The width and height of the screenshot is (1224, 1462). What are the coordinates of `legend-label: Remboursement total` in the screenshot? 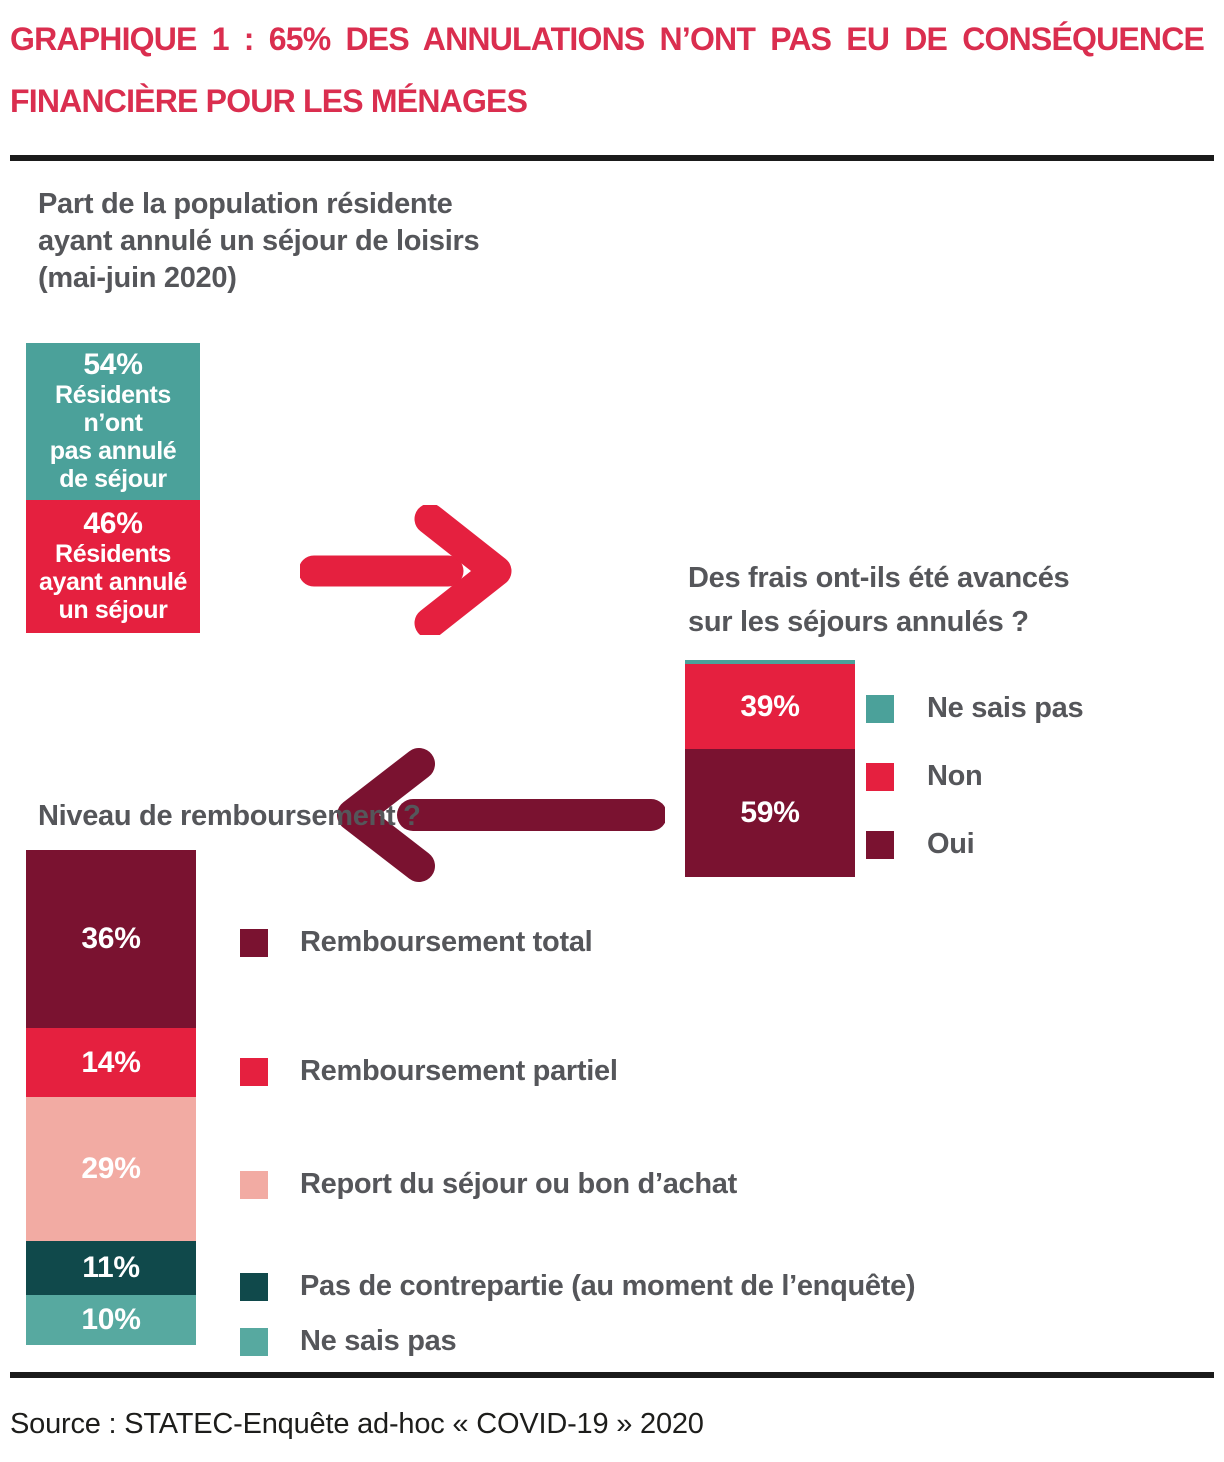 It's located at (446, 942).